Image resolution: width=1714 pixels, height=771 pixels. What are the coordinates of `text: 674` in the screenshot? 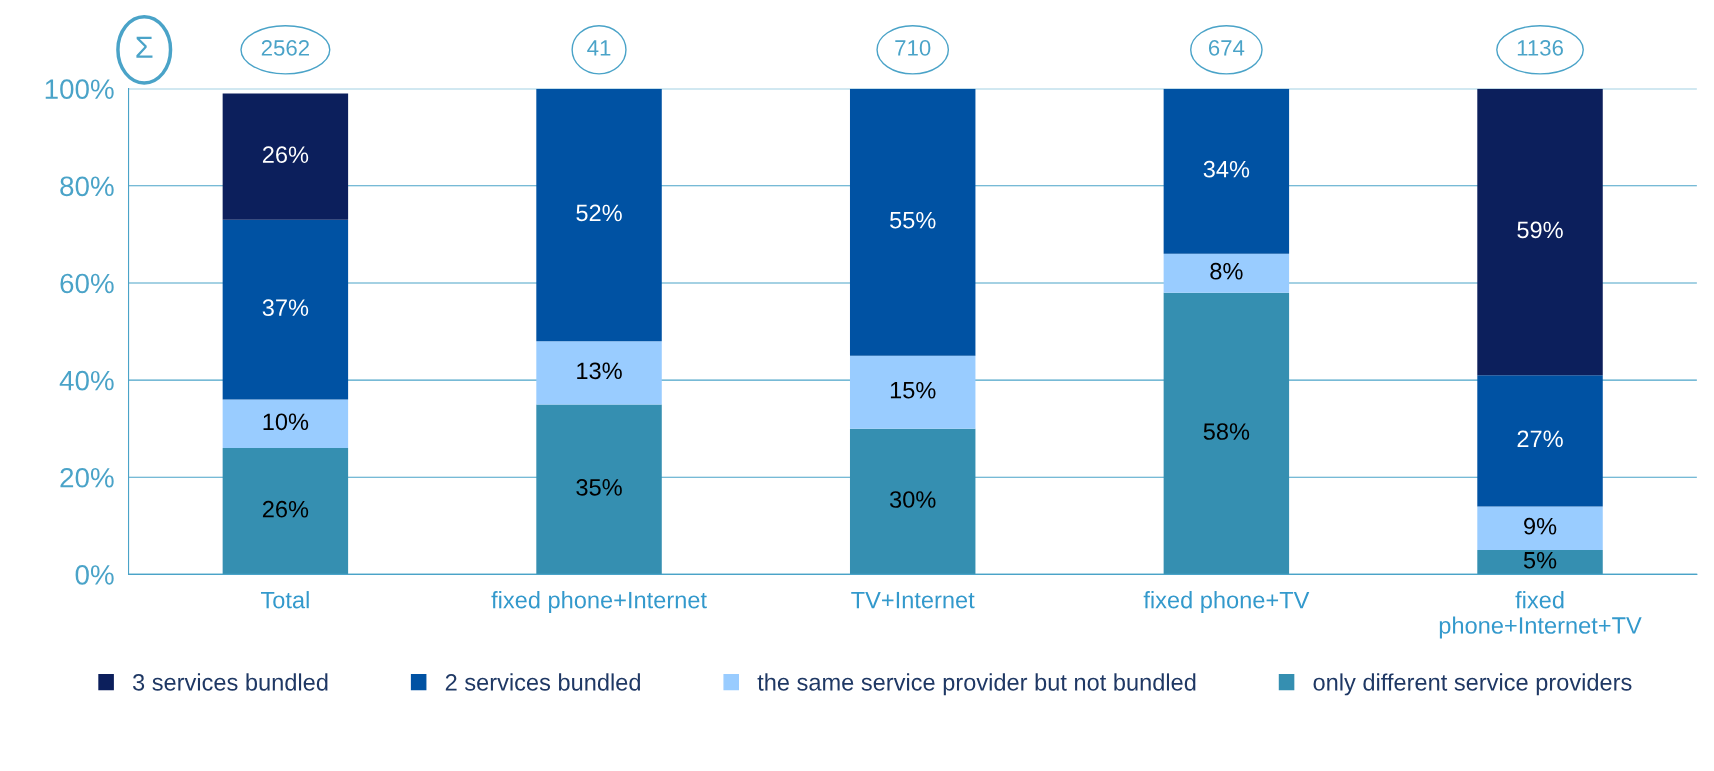 It's located at (1226, 48).